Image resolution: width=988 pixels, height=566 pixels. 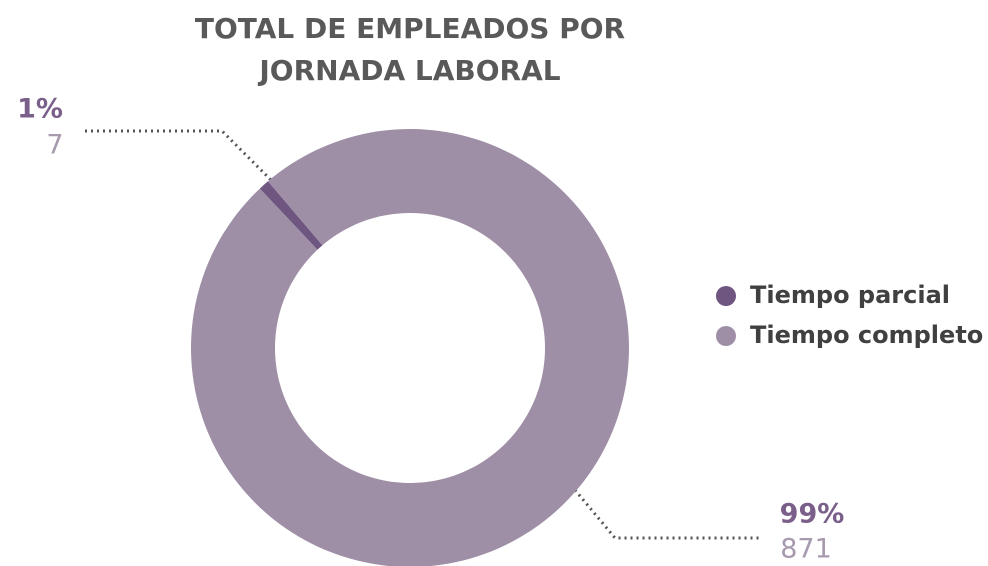 What do you see at coordinates (812, 514) in the screenshot?
I see `percent-label: 99%` at bounding box center [812, 514].